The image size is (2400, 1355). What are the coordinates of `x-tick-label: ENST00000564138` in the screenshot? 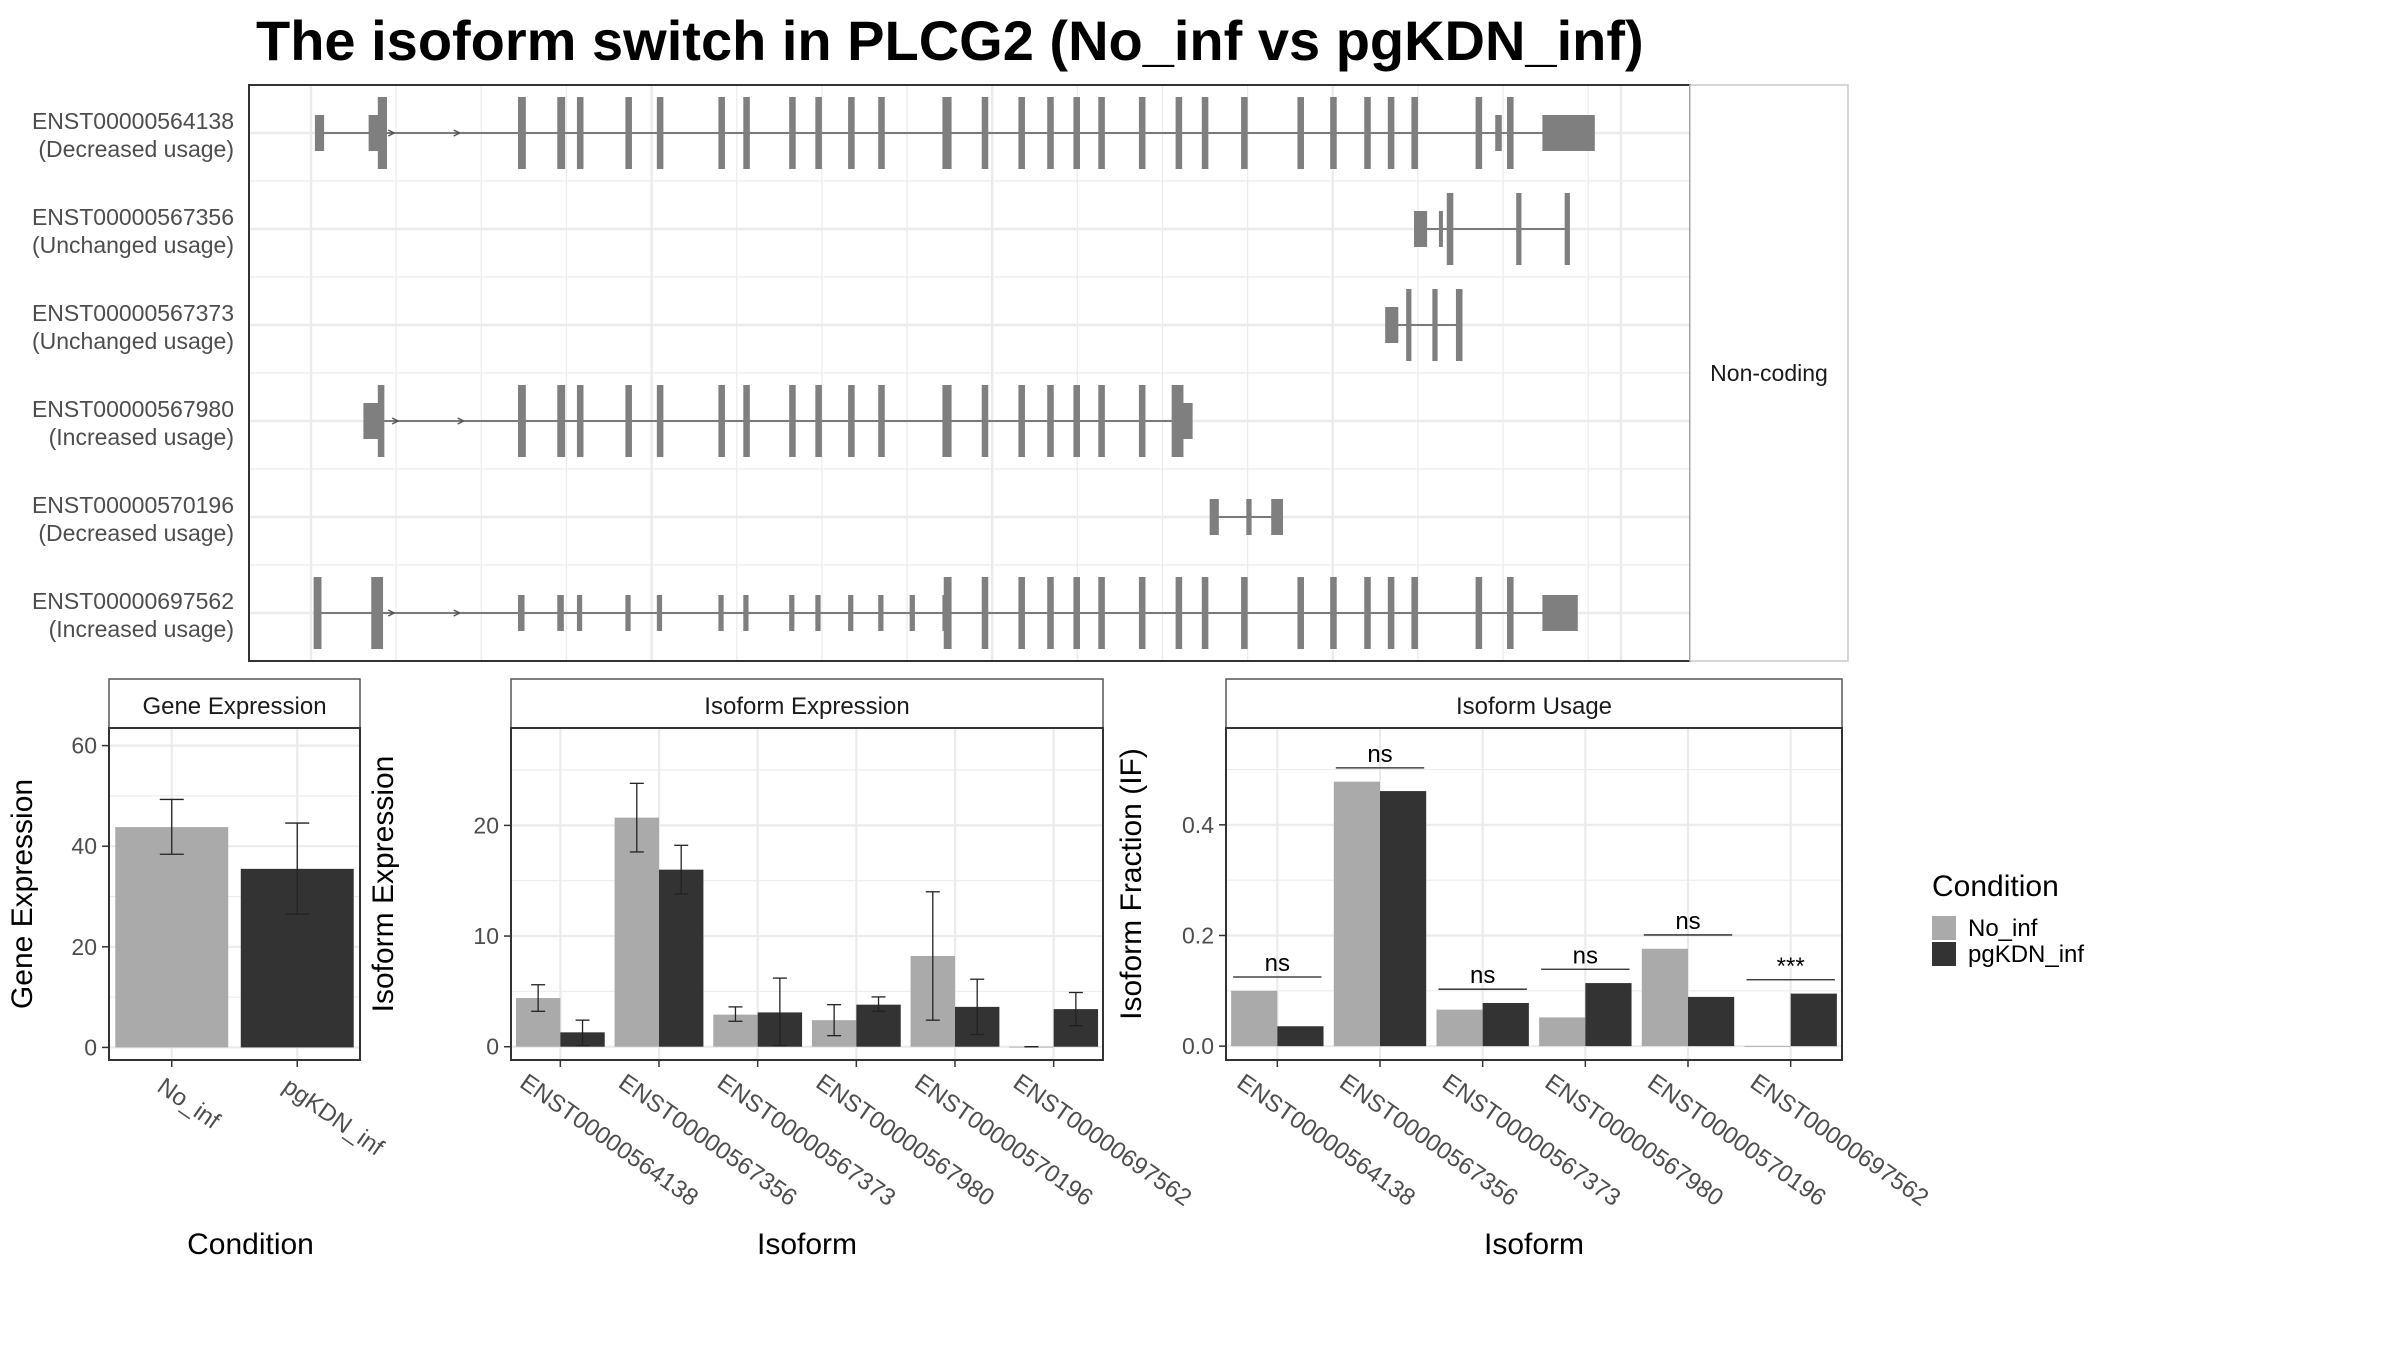 It's located at (609, 1140).